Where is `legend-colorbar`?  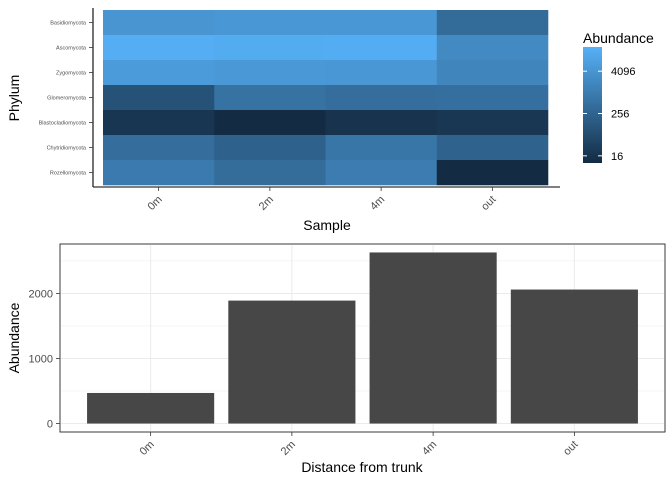
legend-colorbar is located at coordinates (592, 105).